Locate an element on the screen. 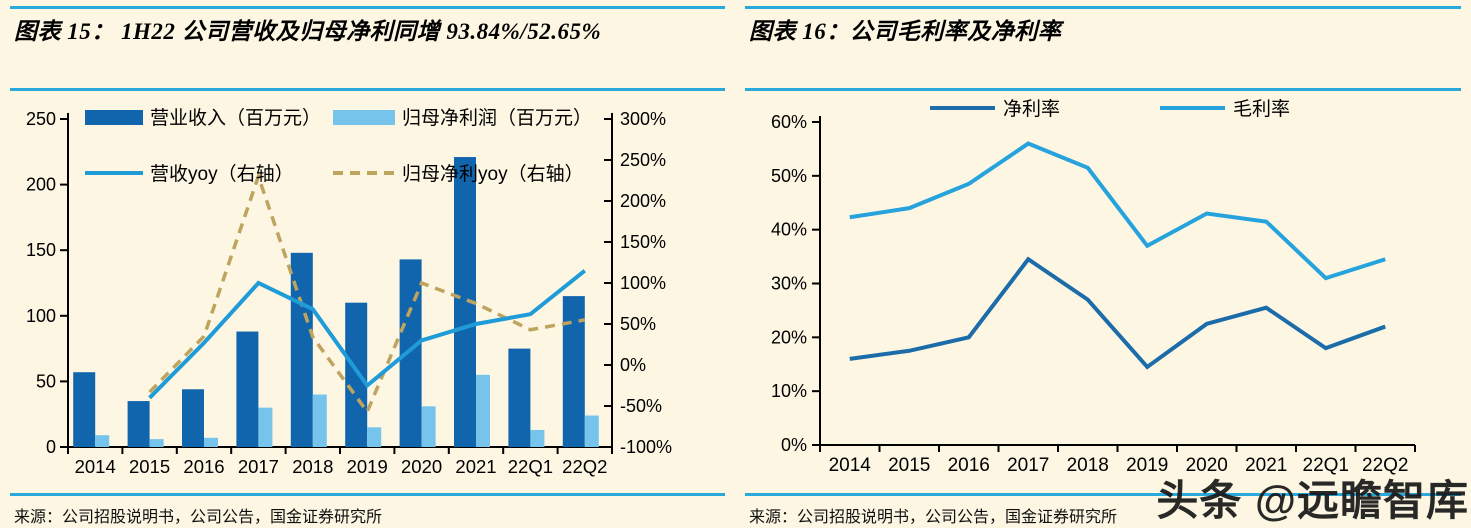  legend-label-gross-margin: 毛利率 is located at coordinates (1261, 109).